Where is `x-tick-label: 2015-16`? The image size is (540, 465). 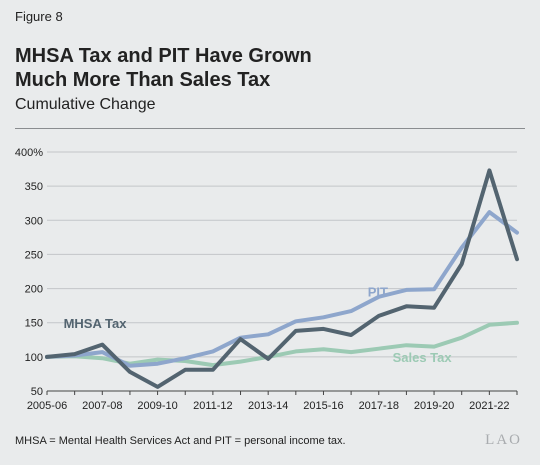 x-tick-label: 2015-16 is located at coordinates (323, 406).